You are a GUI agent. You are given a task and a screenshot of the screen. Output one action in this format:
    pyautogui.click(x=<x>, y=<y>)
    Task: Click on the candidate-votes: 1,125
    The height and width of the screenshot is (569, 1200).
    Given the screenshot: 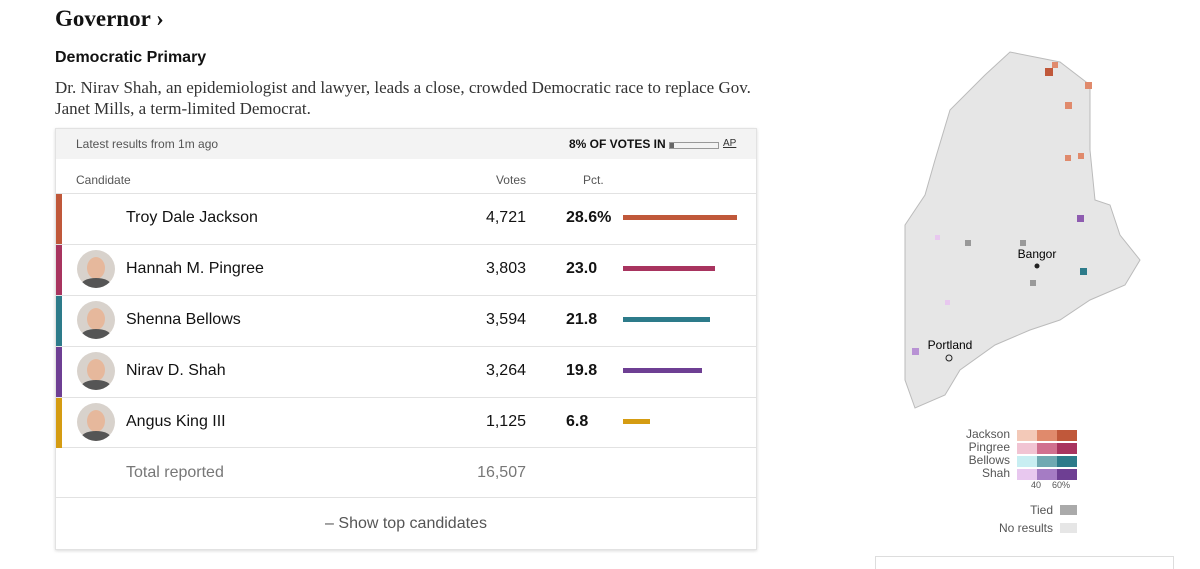 What is the action you would take?
    pyautogui.click(x=505, y=421)
    